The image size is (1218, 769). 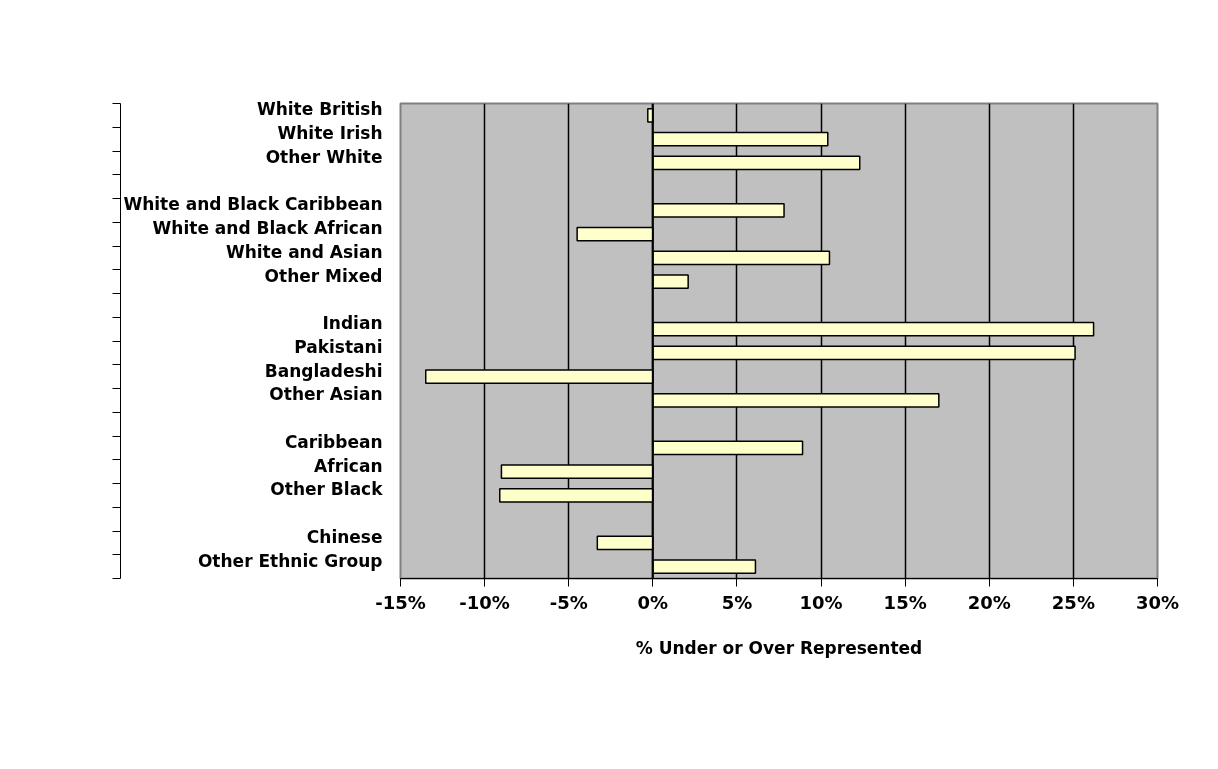 What do you see at coordinates (989, 602) in the screenshot?
I see `x-tick-label: 20%` at bounding box center [989, 602].